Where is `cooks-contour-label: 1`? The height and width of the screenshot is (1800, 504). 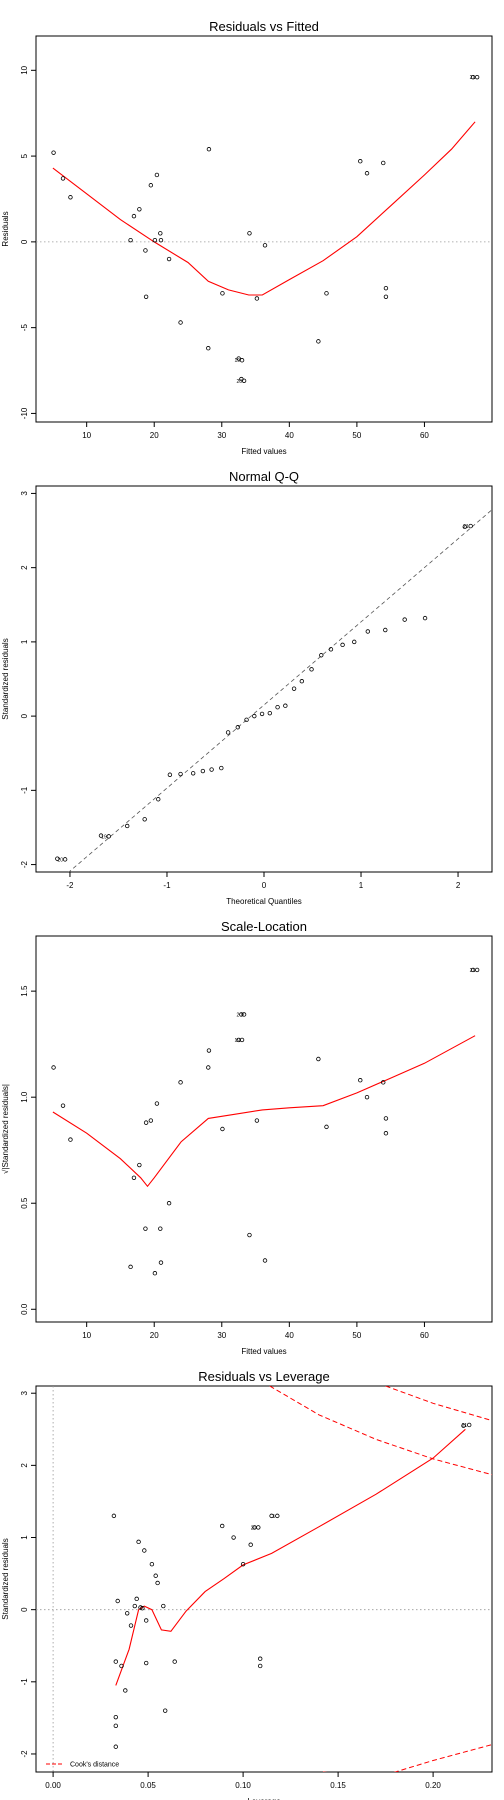
cooks-contour-label: 1 is located at coordinates (494, 1422).